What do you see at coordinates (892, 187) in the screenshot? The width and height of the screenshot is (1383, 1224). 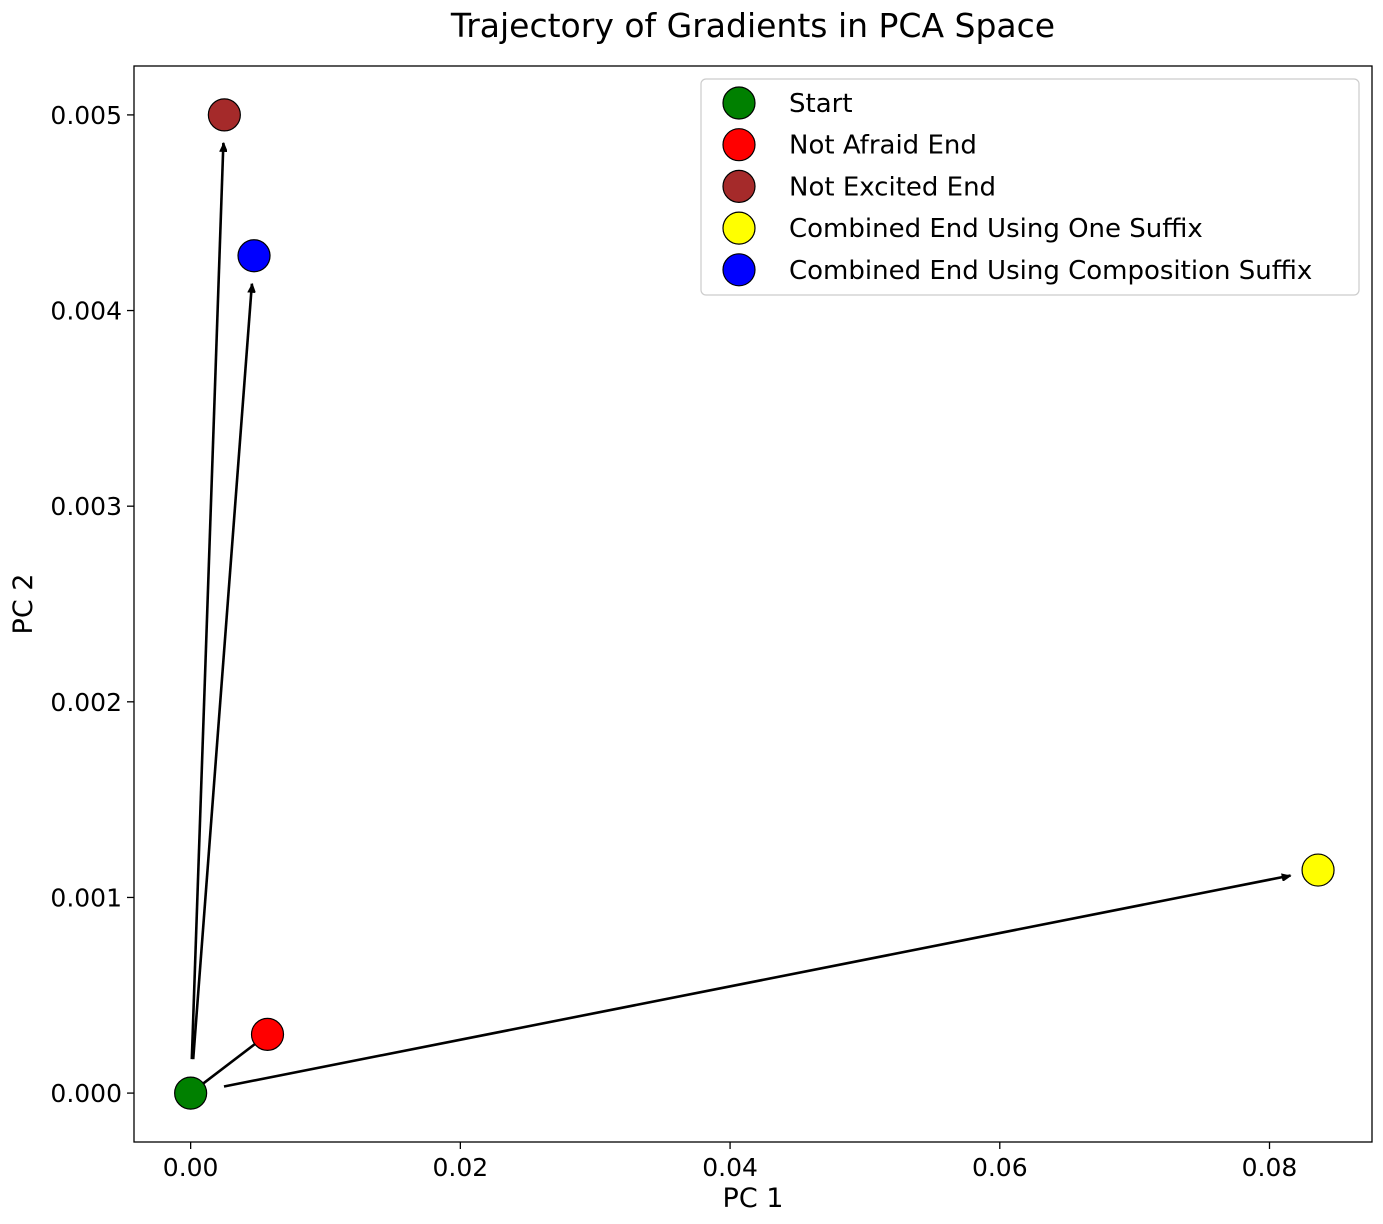 I see `legend-label: Not Excited End` at bounding box center [892, 187].